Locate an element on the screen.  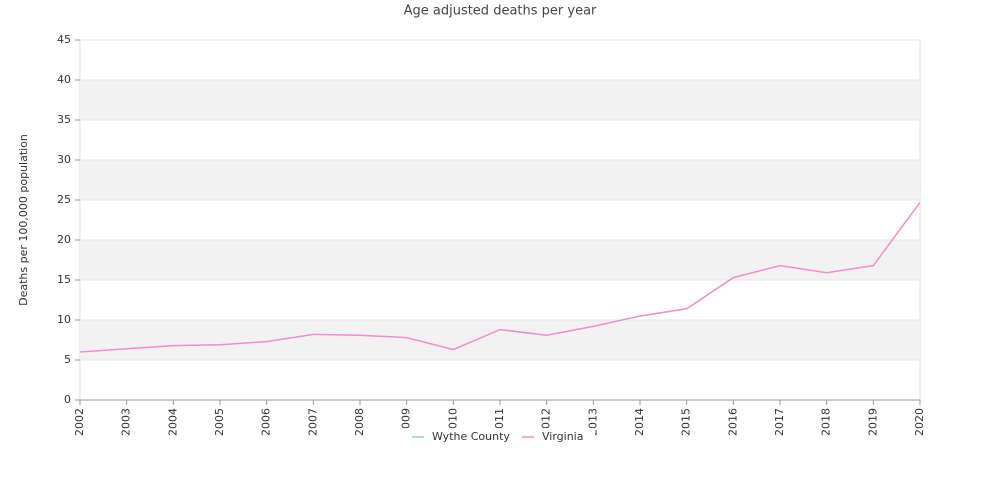
x-tick-label: 2018 is located at coordinates (826, 422).